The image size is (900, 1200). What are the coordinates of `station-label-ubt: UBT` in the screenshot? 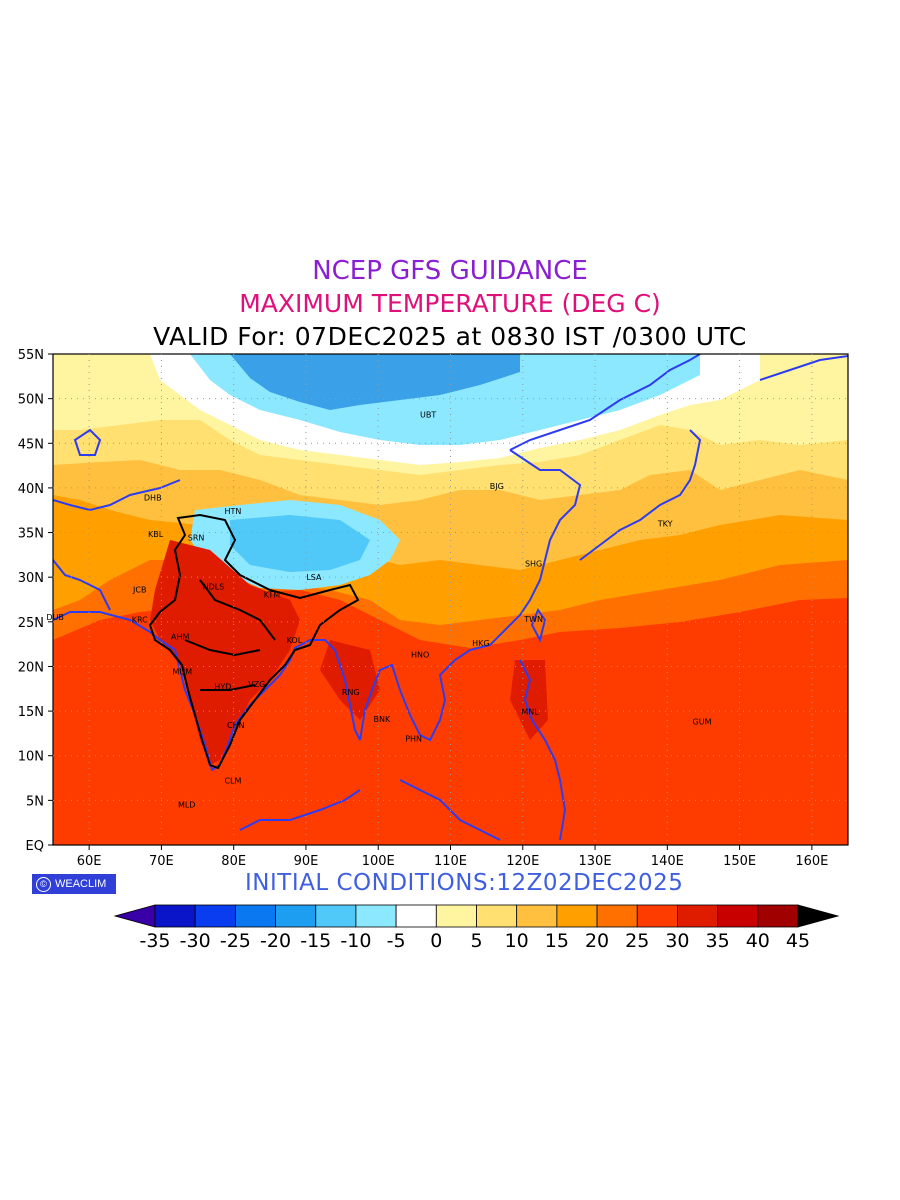 It's located at (428, 414).